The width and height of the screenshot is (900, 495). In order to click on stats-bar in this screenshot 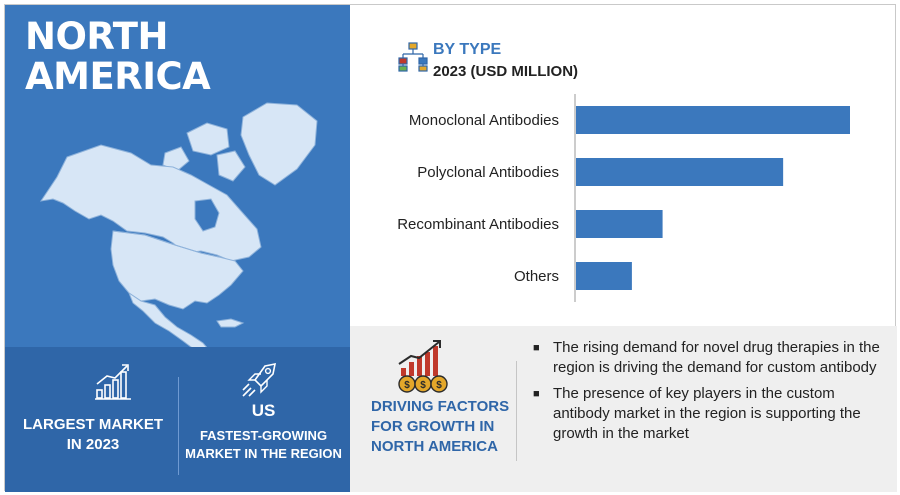, I will do `click(177, 419)`.